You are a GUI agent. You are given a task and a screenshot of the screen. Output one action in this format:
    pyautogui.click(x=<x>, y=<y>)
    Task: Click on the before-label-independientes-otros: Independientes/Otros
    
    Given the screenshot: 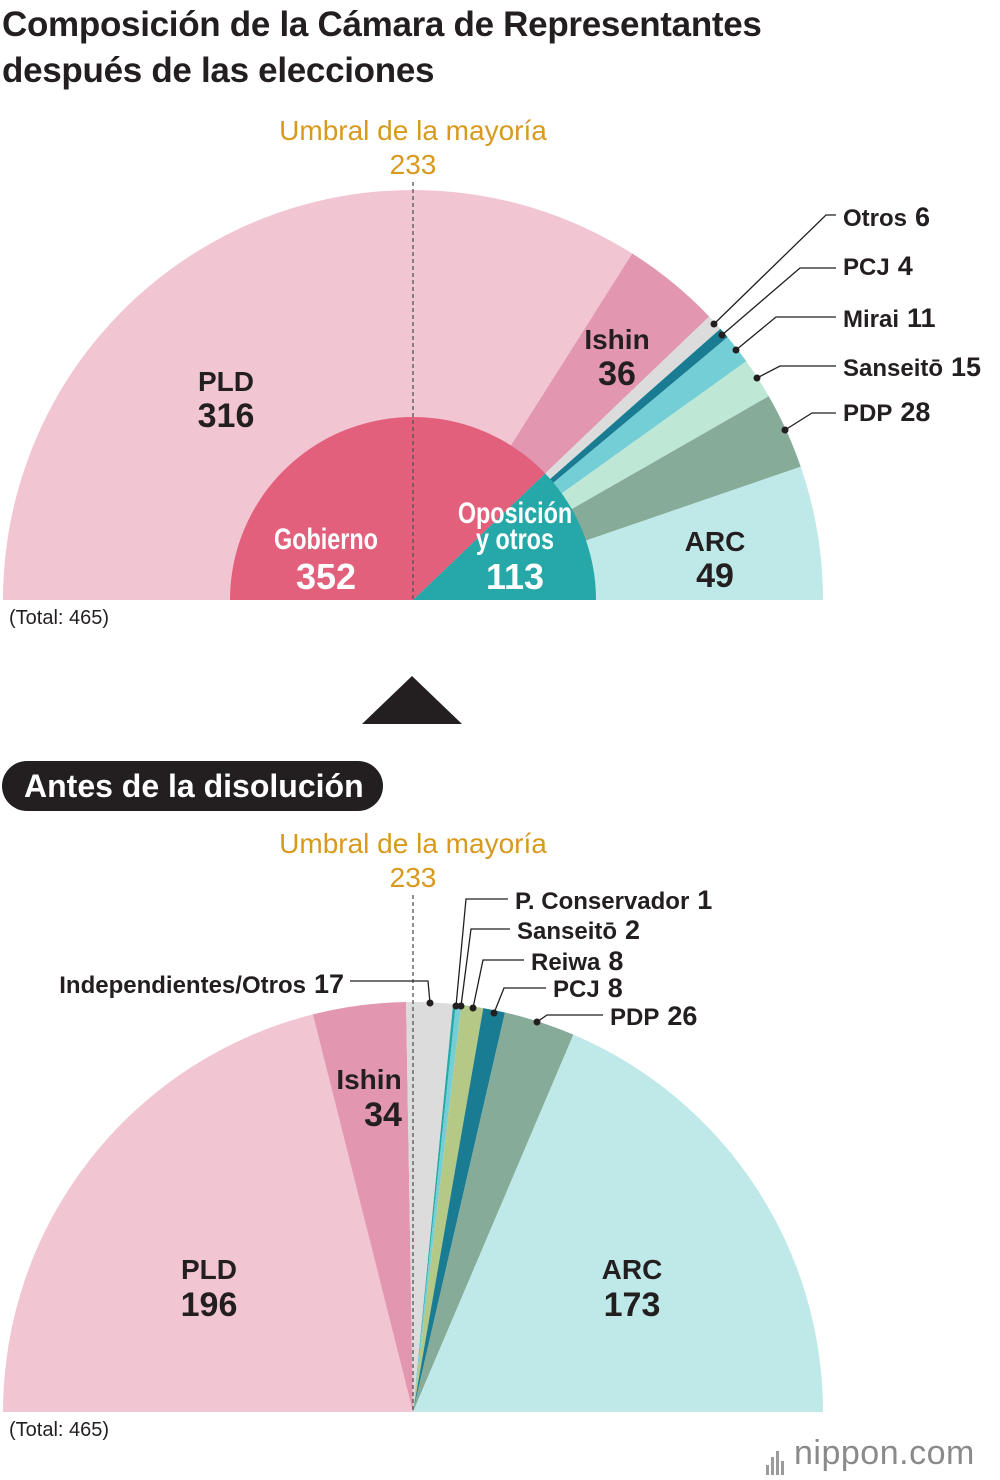 What is the action you would take?
    pyautogui.click(x=182, y=985)
    